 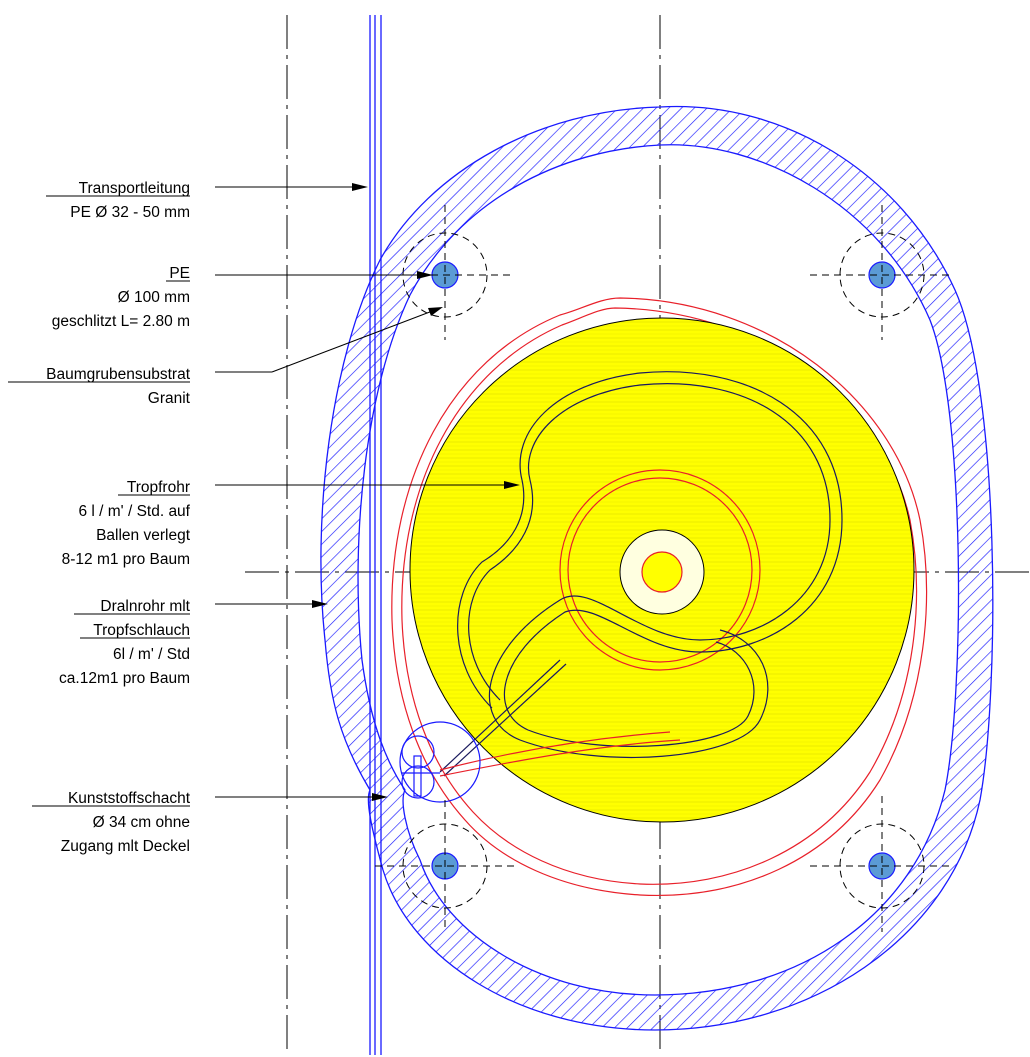 What do you see at coordinates (134, 511) in the screenshot?
I see `label-tropfrohr-rate: 6 l / m' / Std. auf` at bounding box center [134, 511].